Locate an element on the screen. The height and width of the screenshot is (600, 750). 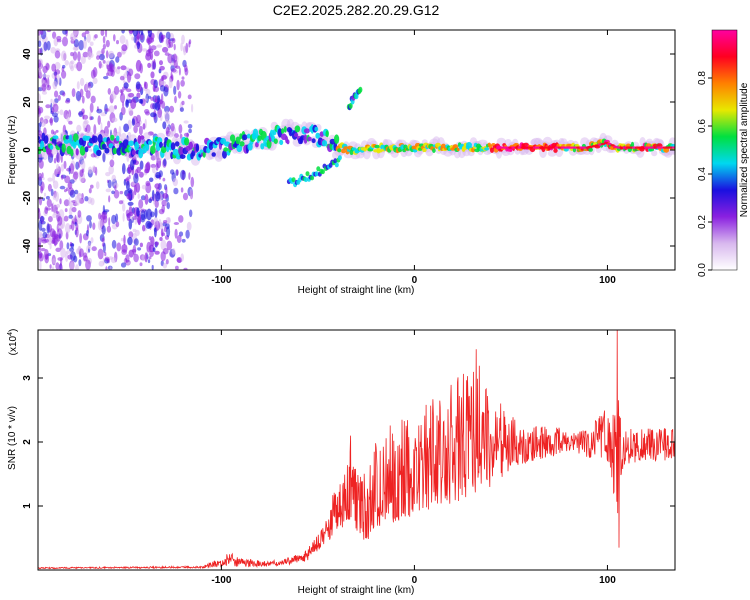
y-tick-label: -40 is located at coordinates (27, 245).